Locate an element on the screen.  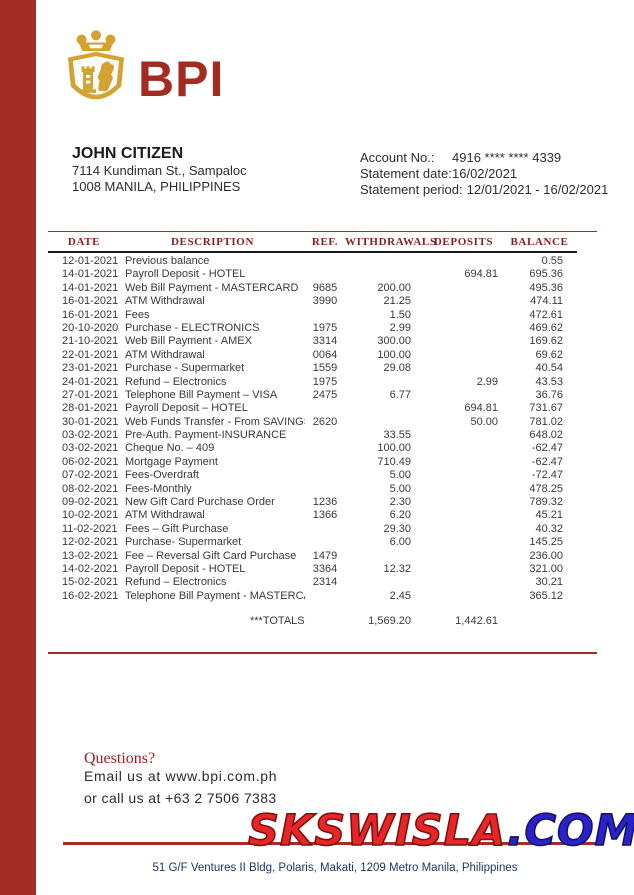
table-row: 08-02-2021 Fees-Monthly 5.00 478.25 is located at coordinates (312, 489).